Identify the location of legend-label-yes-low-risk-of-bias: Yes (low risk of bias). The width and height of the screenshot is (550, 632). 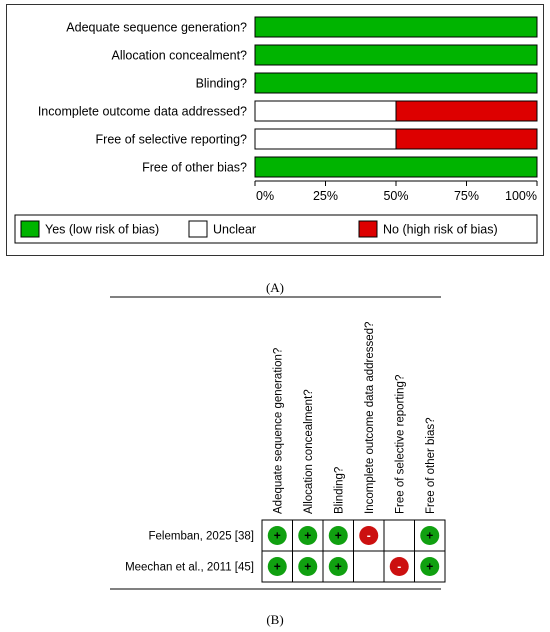
(102, 230).